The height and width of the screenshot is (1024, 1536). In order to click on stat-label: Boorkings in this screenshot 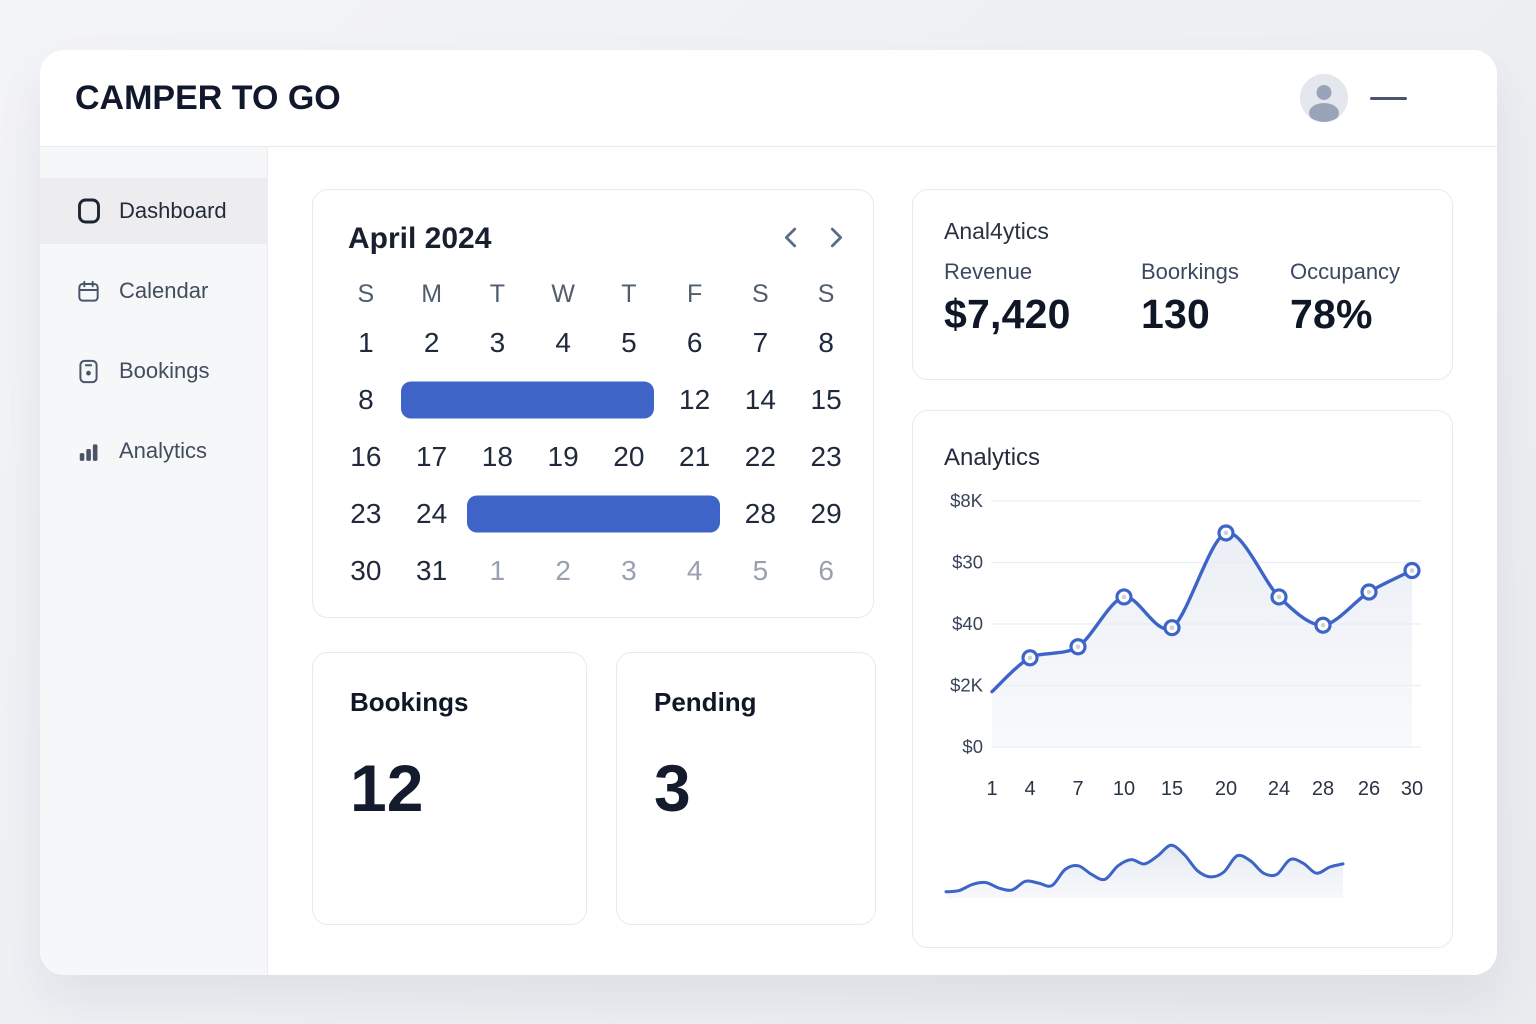, I will do `click(1190, 271)`.